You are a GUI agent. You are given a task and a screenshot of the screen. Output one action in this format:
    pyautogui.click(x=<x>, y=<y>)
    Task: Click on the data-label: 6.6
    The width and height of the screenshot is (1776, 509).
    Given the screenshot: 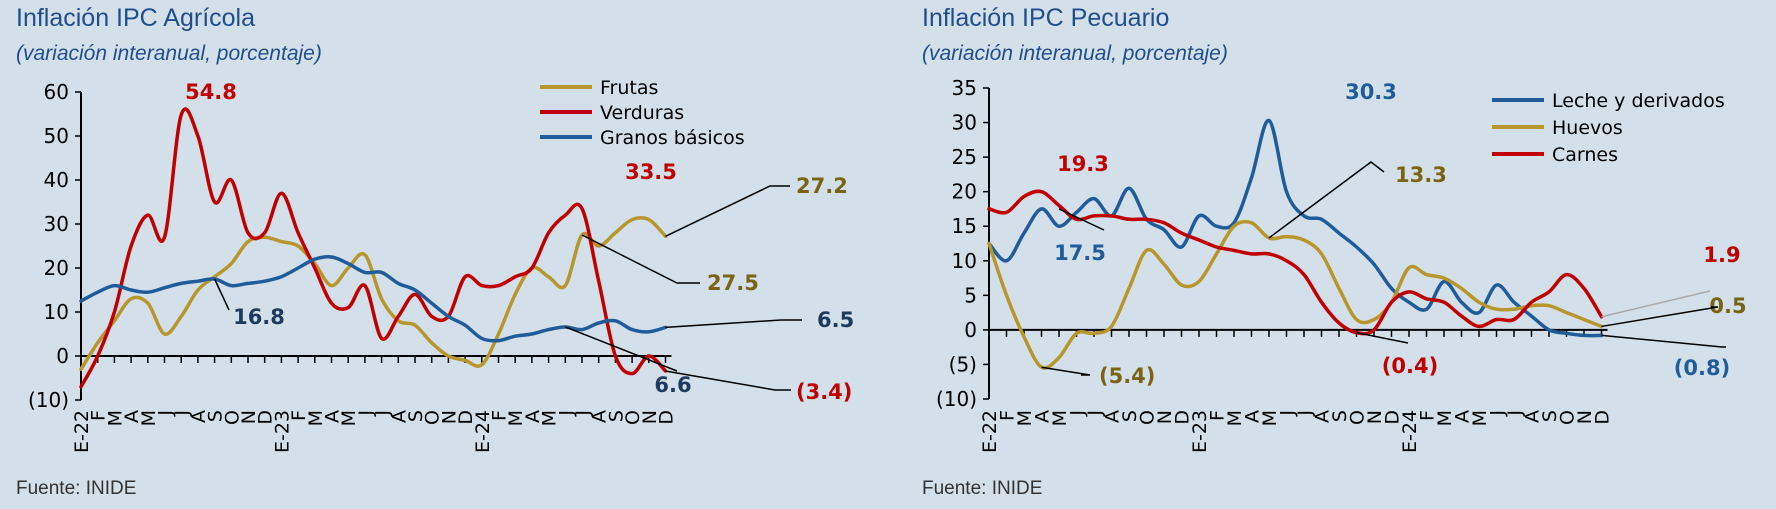 What is the action you would take?
    pyautogui.click(x=672, y=385)
    